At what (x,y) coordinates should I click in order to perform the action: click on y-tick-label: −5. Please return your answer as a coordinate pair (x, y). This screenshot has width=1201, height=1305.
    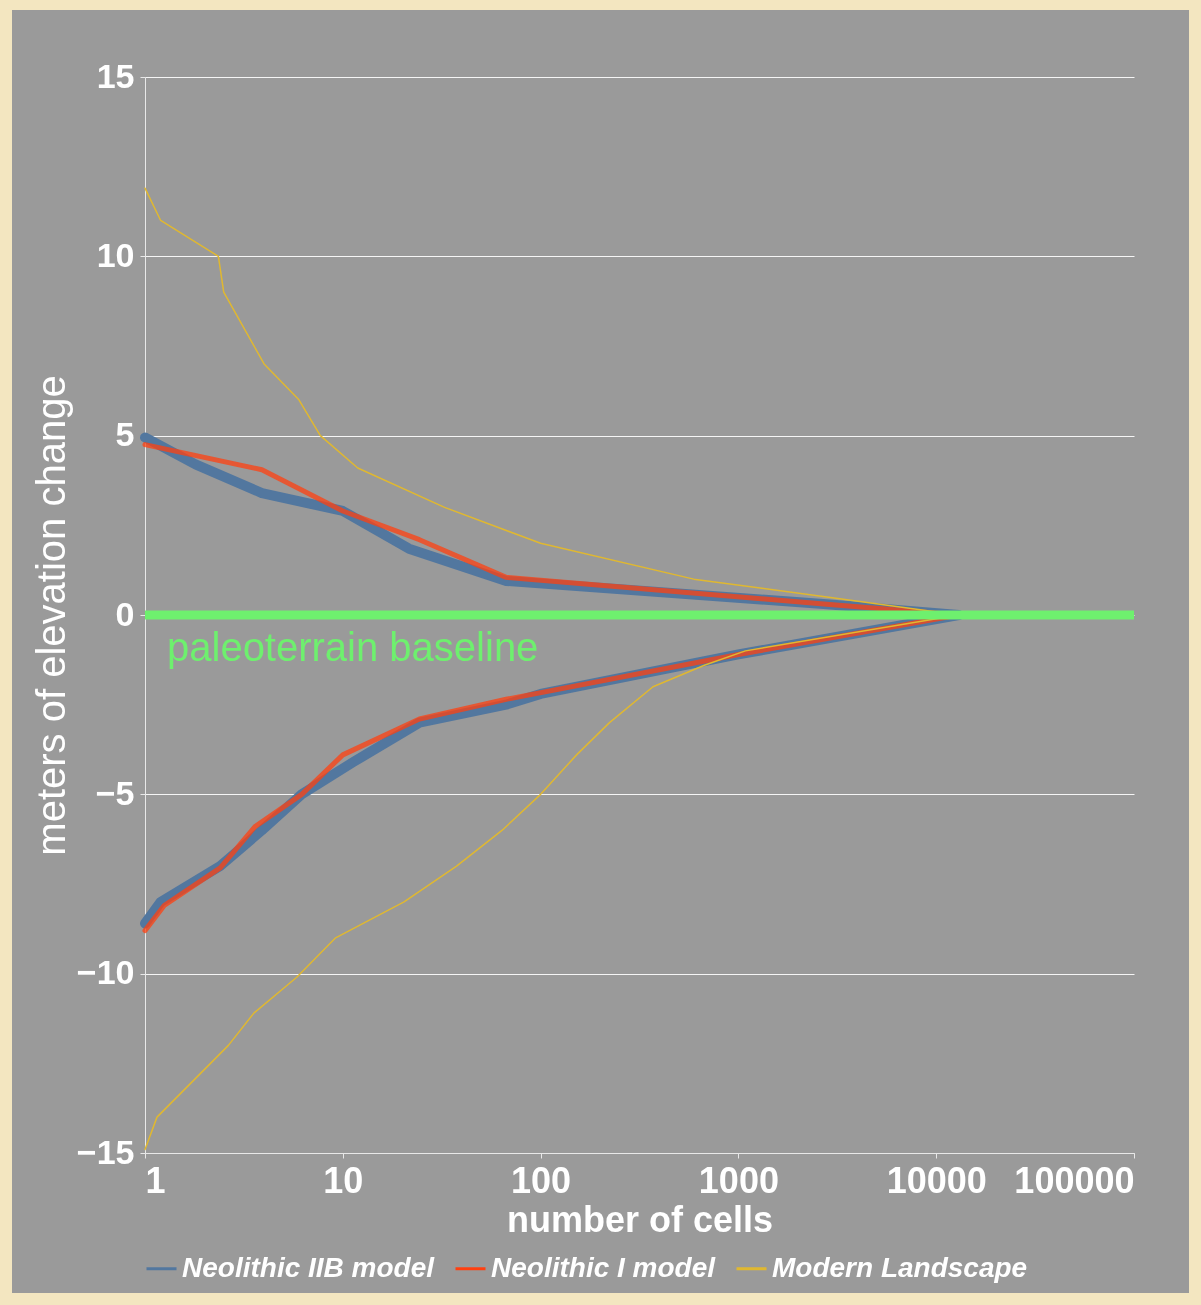
    Looking at the image, I should click on (115, 792).